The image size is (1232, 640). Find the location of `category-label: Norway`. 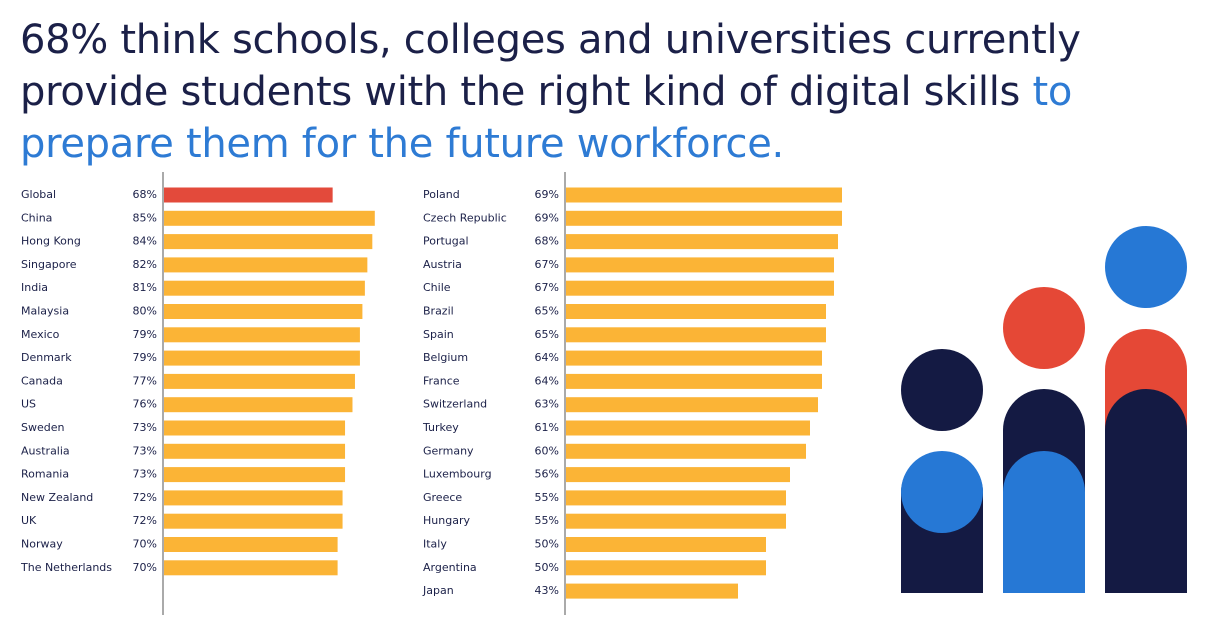

category-label: Norway is located at coordinates (42, 544).